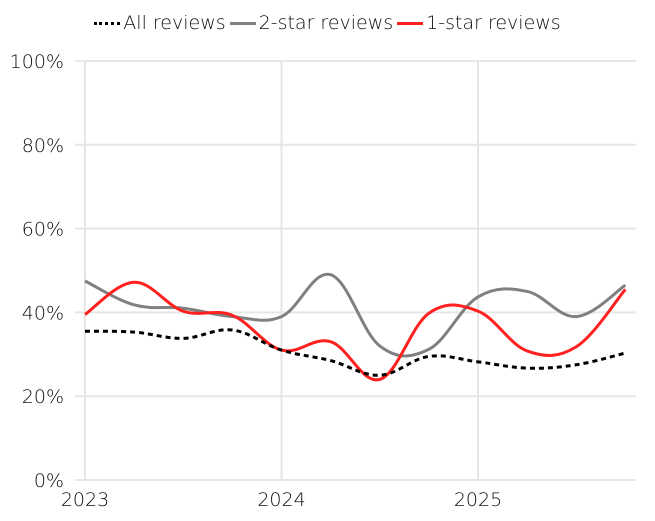  I want to click on series-line-2-star-reviews, so click(355, 315).